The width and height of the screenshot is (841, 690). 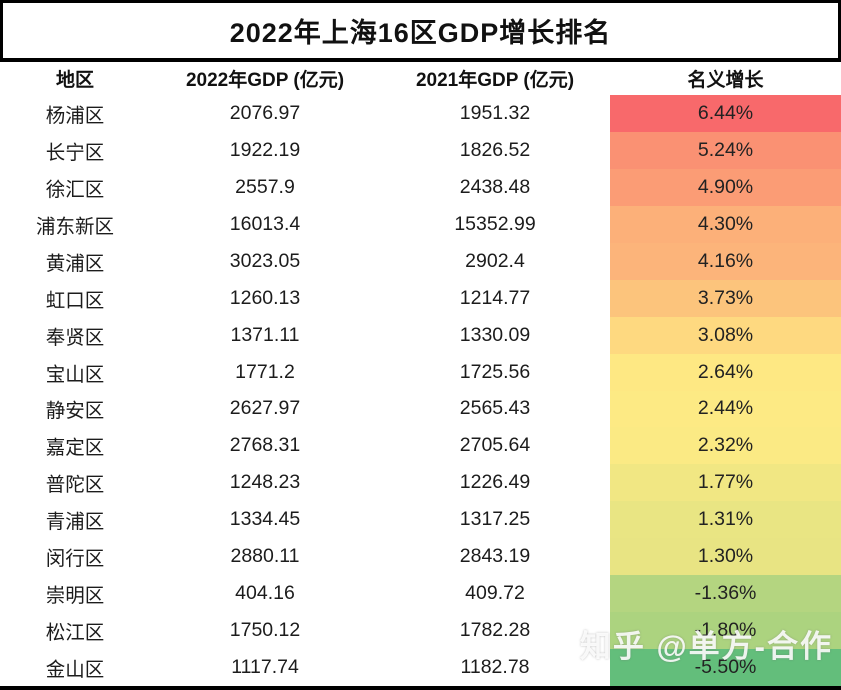 I want to click on gdp-2021-cell: 1214.77, so click(x=495, y=298).